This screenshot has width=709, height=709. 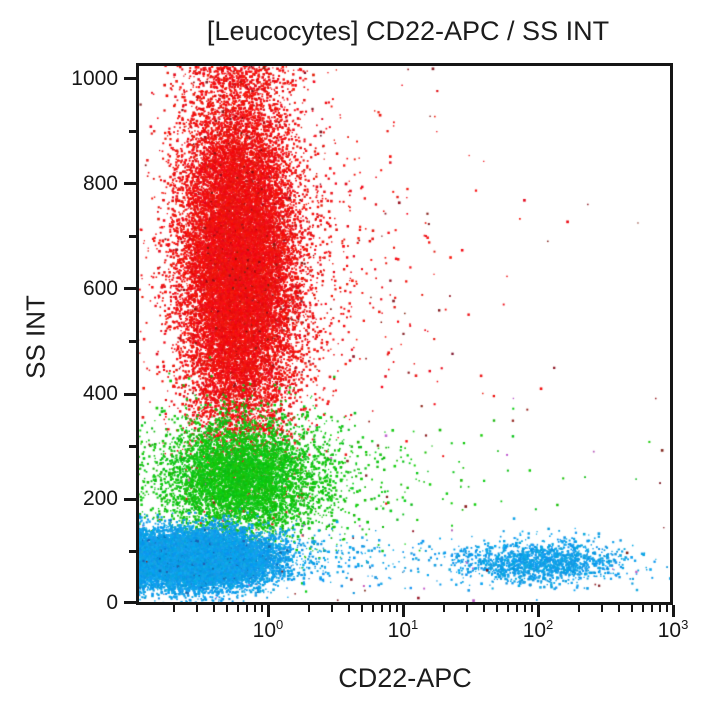 What do you see at coordinates (100, 183) in the screenshot?
I see `y-axis-tick-label: 800` at bounding box center [100, 183].